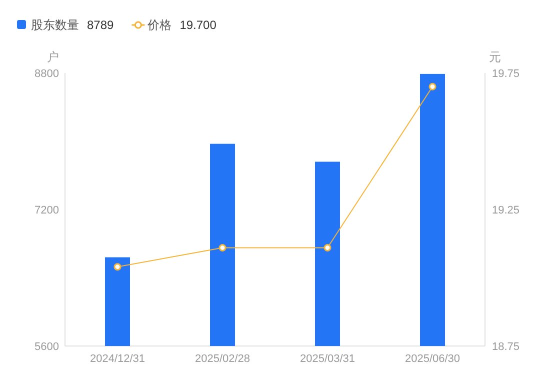 This screenshot has width=550, height=381. I want to click on x-tick-label: 2025/03/31, so click(328, 359).